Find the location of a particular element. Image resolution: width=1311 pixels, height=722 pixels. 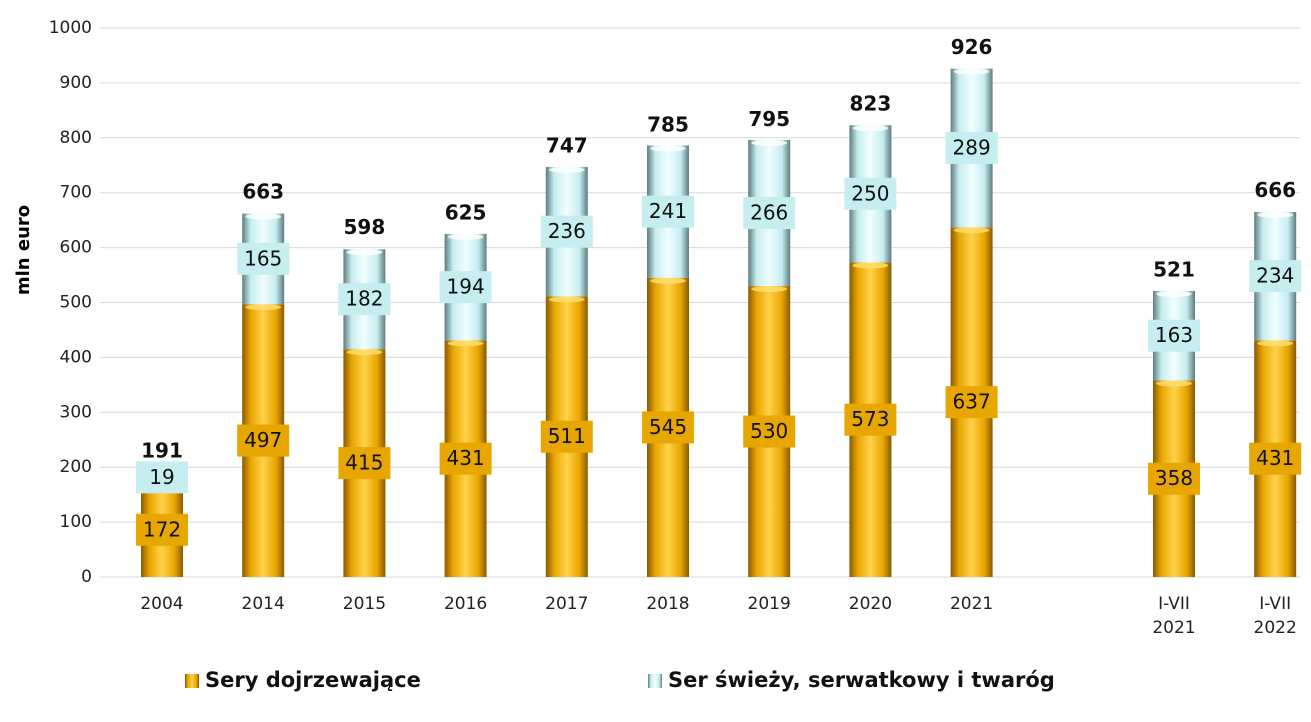

total-label: 663 is located at coordinates (263, 192).